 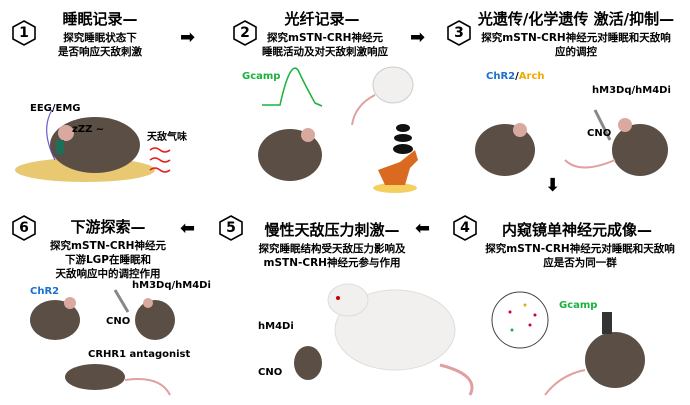 I want to click on step-number-4: 4, so click(x=465, y=228).